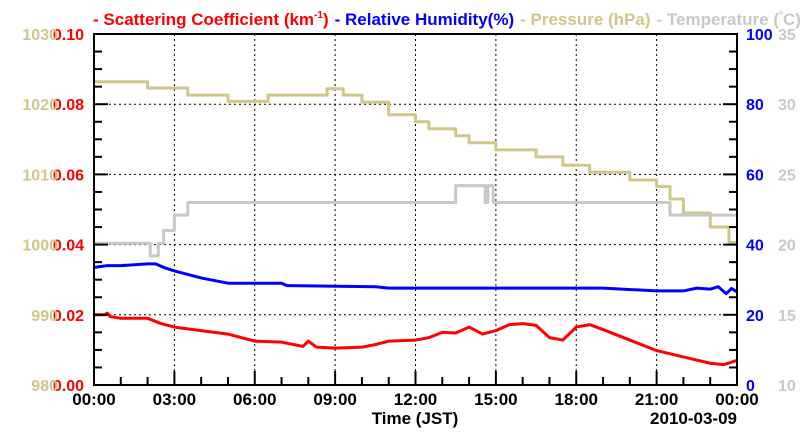 This screenshot has width=800, height=439. I want to click on x-tick-label: 21:00, so click(656, 399).